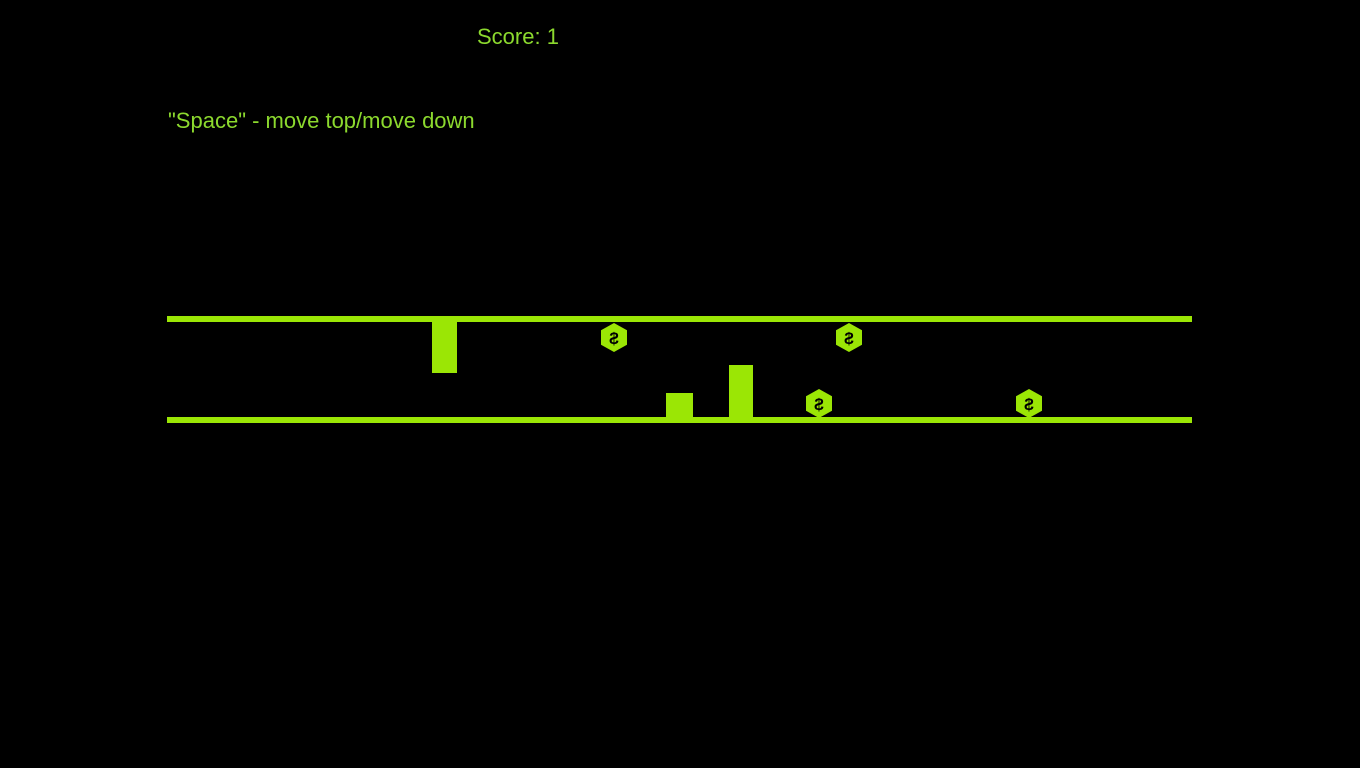 The width and height of the screenshot is (1360, 768). Describe the element at coordinates (741, 391) in the screenshot. I see `obstacle-bottom-tall` at that location.